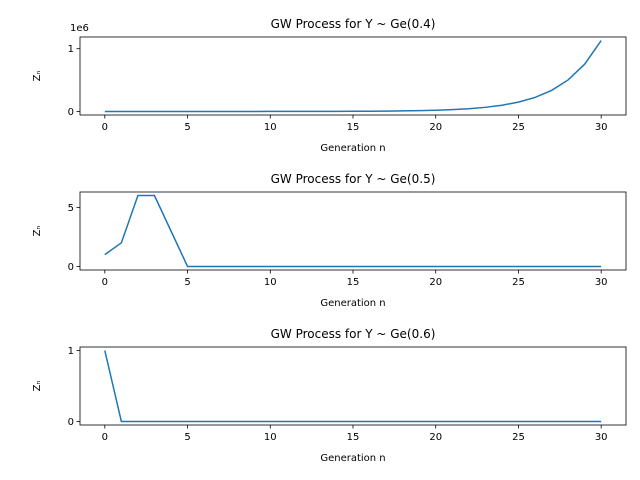 The image size is (640, 480). I want to click on subplot-title: GW Process for Y ~ Ge(0.4), so click(353, 24).